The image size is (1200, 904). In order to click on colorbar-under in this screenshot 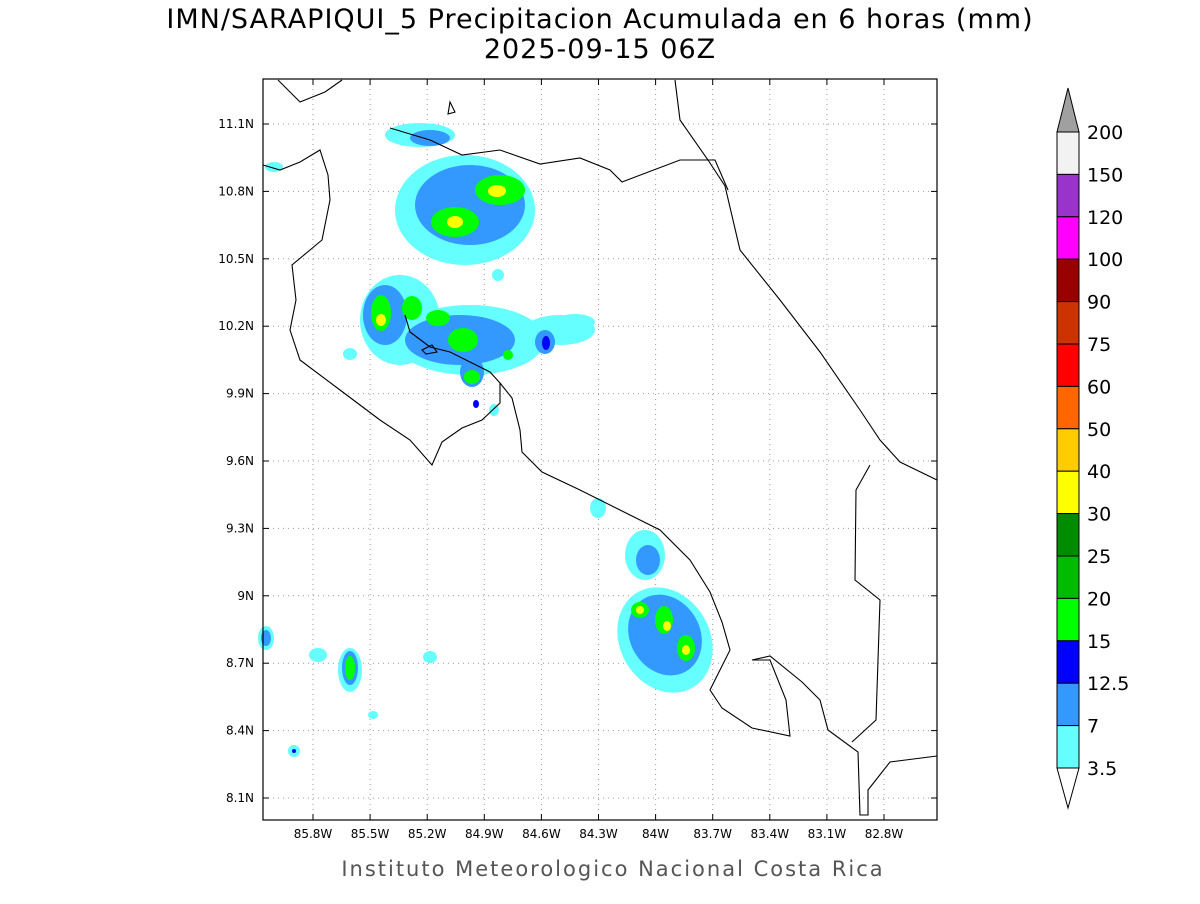, I will do `click(1068, 788)`.